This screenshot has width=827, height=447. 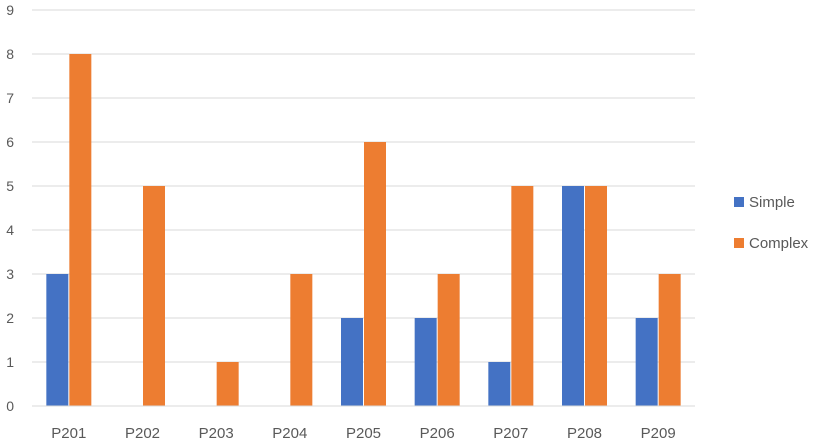 What do you see at coordinates (216, 433) in the screenshot?
I see `x-tick-label: P203` at bounding box center [216, 433].